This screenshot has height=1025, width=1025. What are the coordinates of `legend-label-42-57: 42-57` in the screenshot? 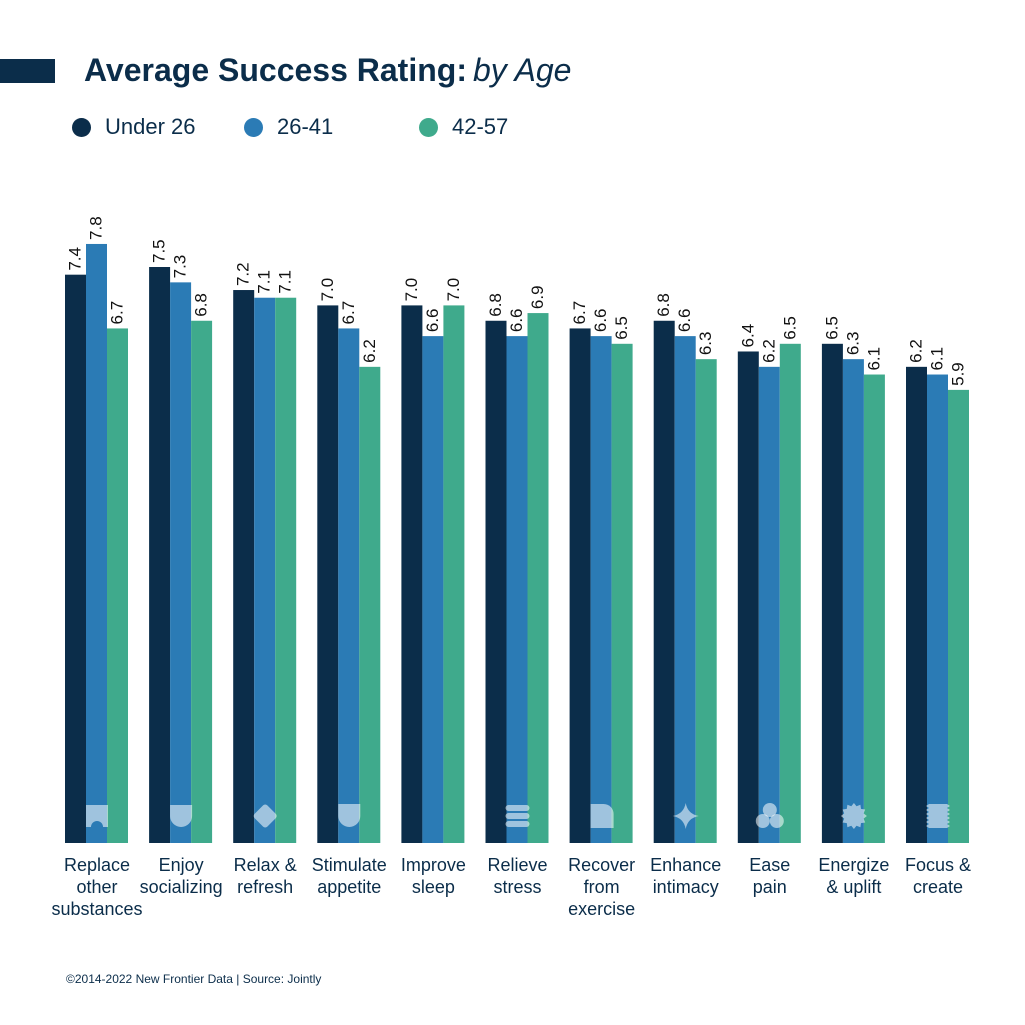 It's located at (480, 126).